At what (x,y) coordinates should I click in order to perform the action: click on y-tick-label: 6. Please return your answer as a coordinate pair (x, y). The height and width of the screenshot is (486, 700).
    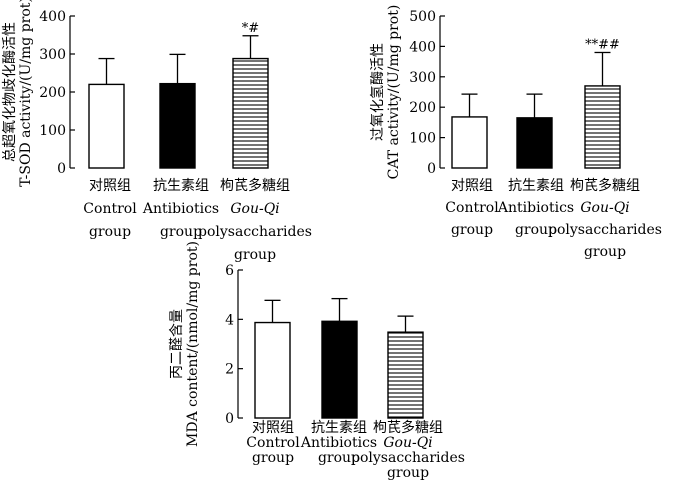
    Looking at the image, I should click on (229, 271).